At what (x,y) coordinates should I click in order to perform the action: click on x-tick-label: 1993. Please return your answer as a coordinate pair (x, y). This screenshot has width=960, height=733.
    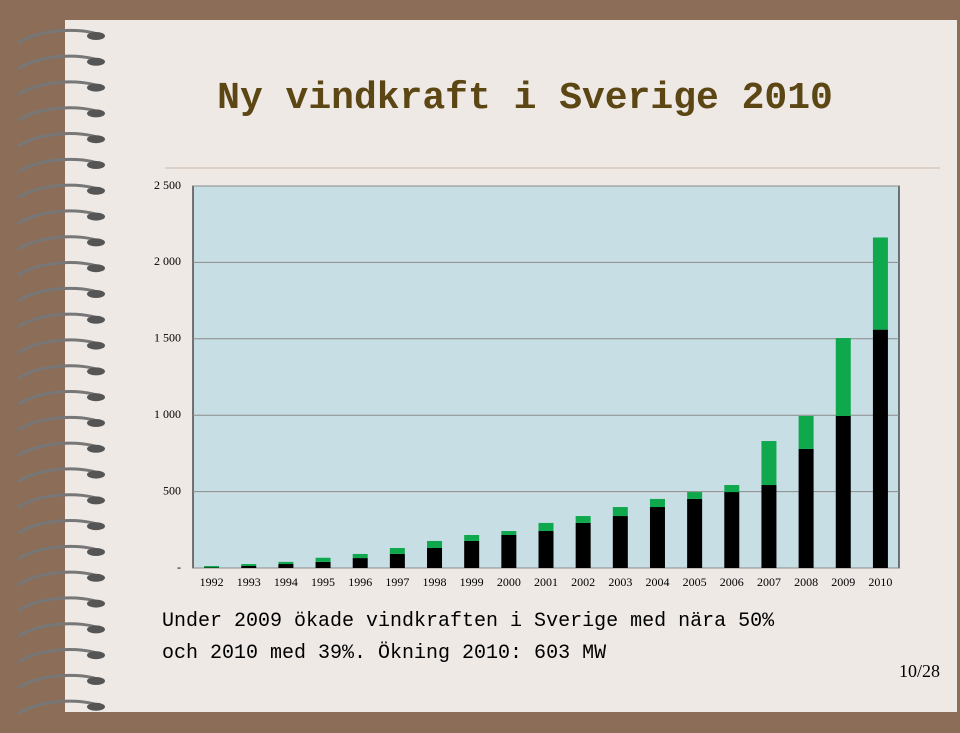
    Looking at the image, I should click on (249, 582).